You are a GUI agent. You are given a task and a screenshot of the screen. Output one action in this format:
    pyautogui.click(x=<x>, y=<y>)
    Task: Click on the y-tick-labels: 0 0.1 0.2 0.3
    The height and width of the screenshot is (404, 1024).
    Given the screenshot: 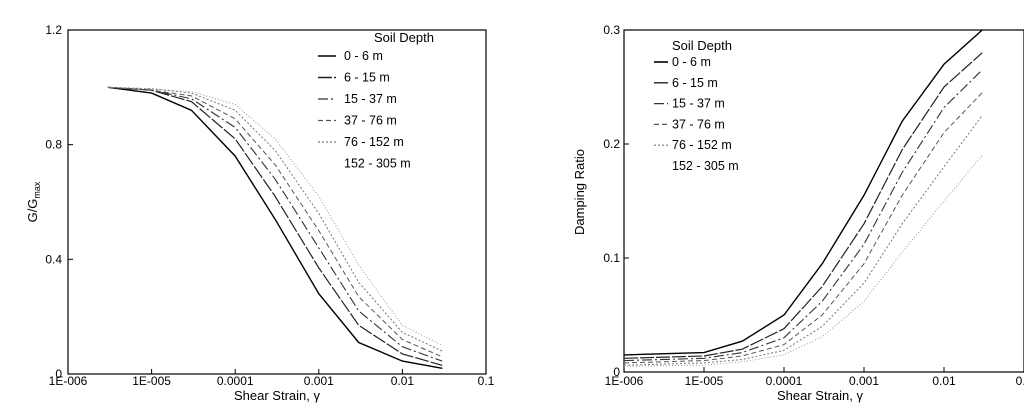 What is the action you would take?
    pyautogui.click(x=616, y=201)
    